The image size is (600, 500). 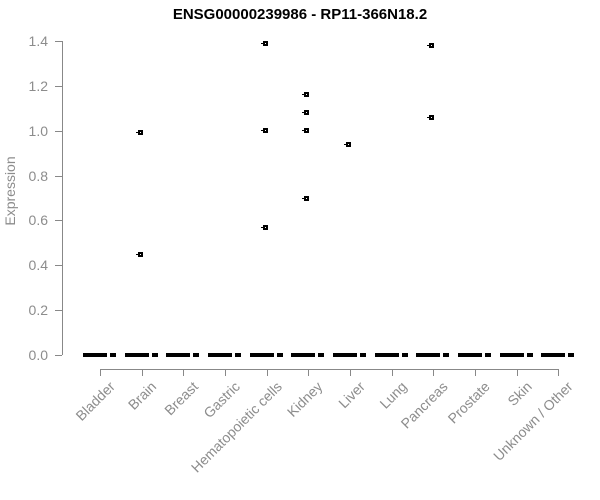 What do you see at coordinates (300, 14) in the screenshot?
I see `chart-title: ENSG00000239986 - RP11-366N18.2` at bounding box center [300, 14].